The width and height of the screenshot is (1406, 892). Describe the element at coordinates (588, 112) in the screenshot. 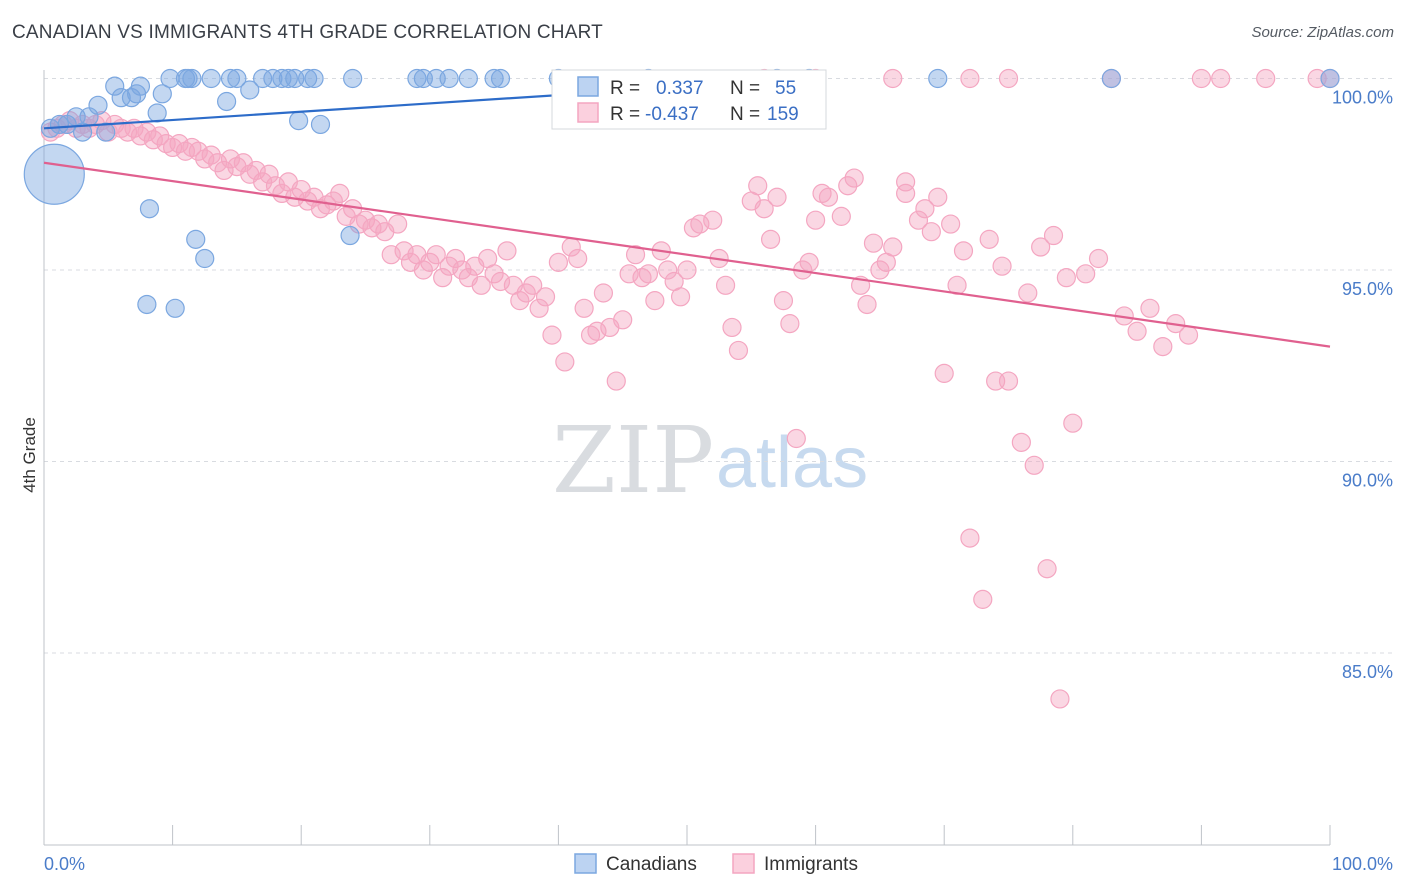

I see `legend-swatch-immigrants` at that location.